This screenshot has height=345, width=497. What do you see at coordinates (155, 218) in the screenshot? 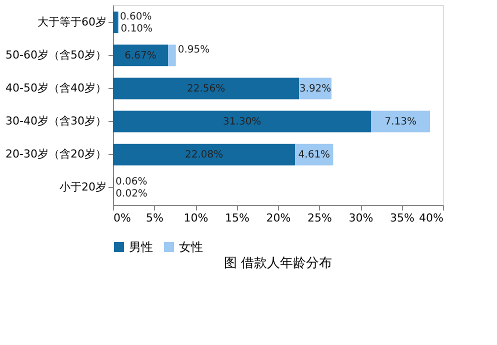
I see `x-tick-label: 5%` at bounding box center [155, 218].